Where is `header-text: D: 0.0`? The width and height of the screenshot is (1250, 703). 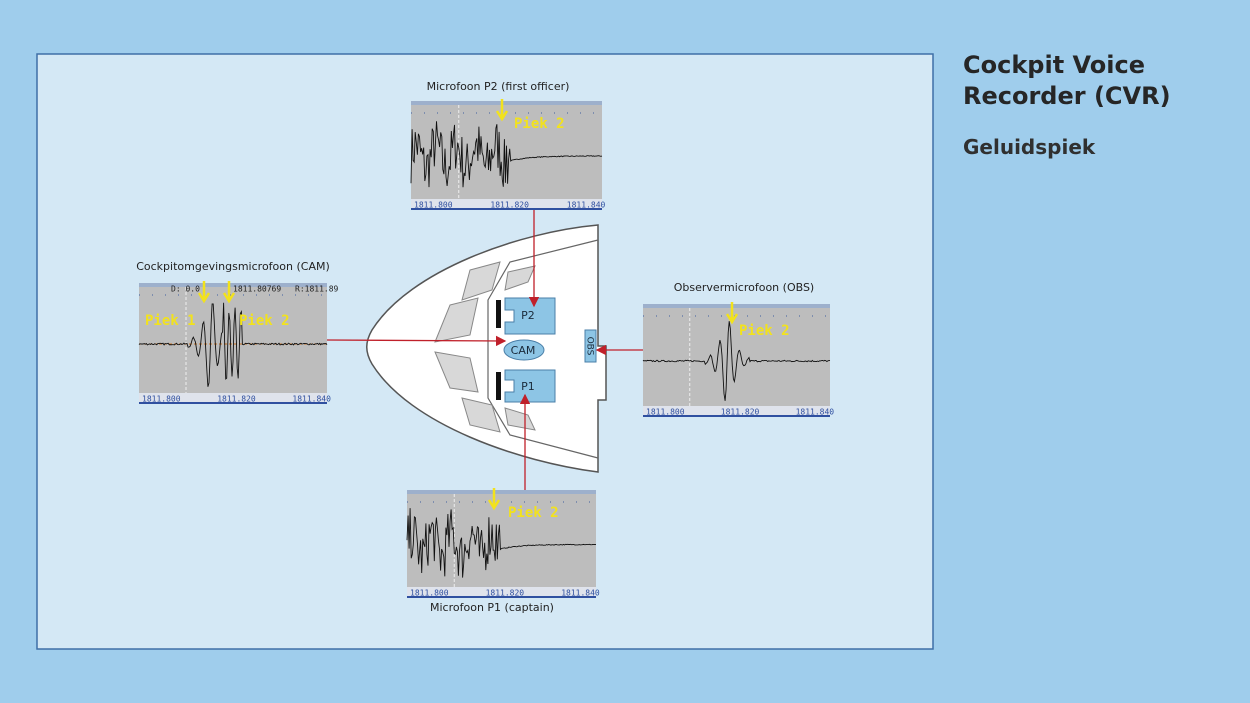 header-text: D: 0.0 is located at coordinates (185, 289).